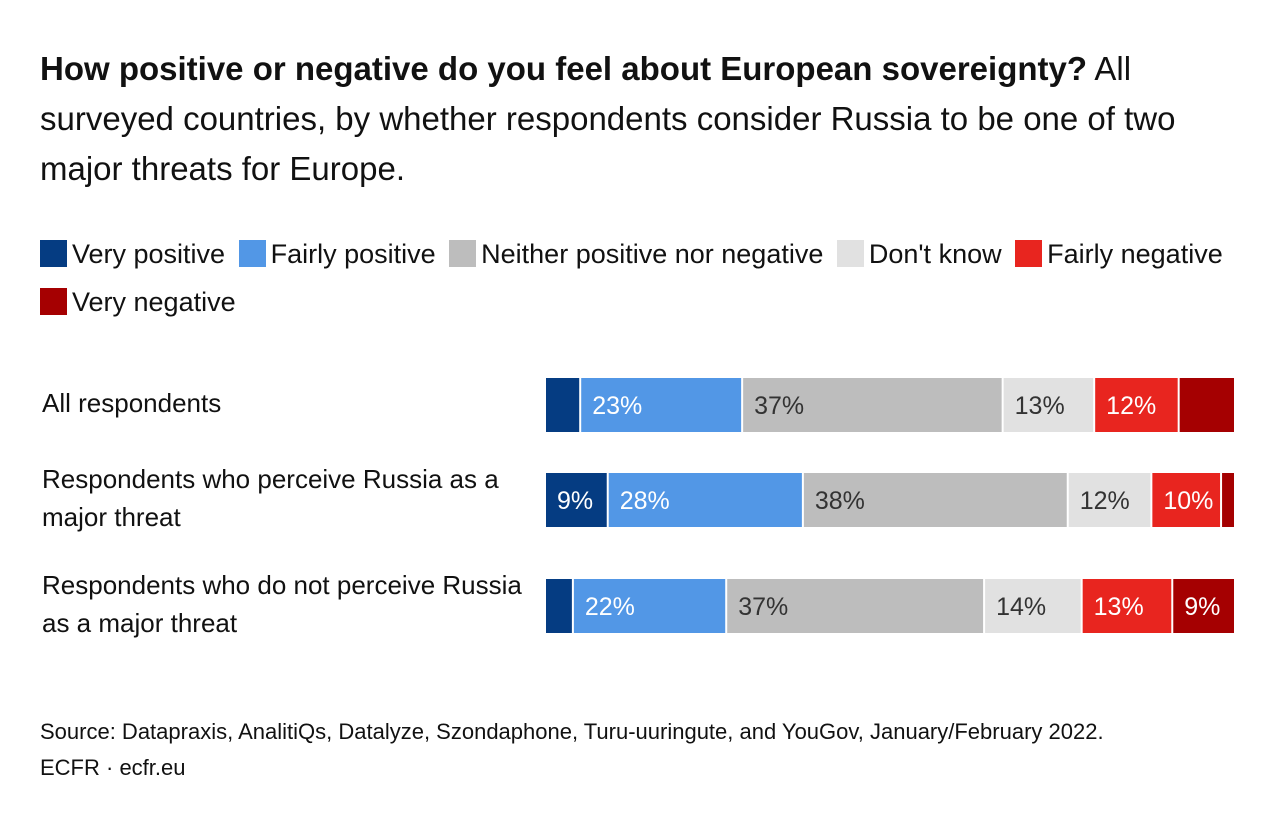  I want to click on legend-label: Fairly positive, so click(353, 254).